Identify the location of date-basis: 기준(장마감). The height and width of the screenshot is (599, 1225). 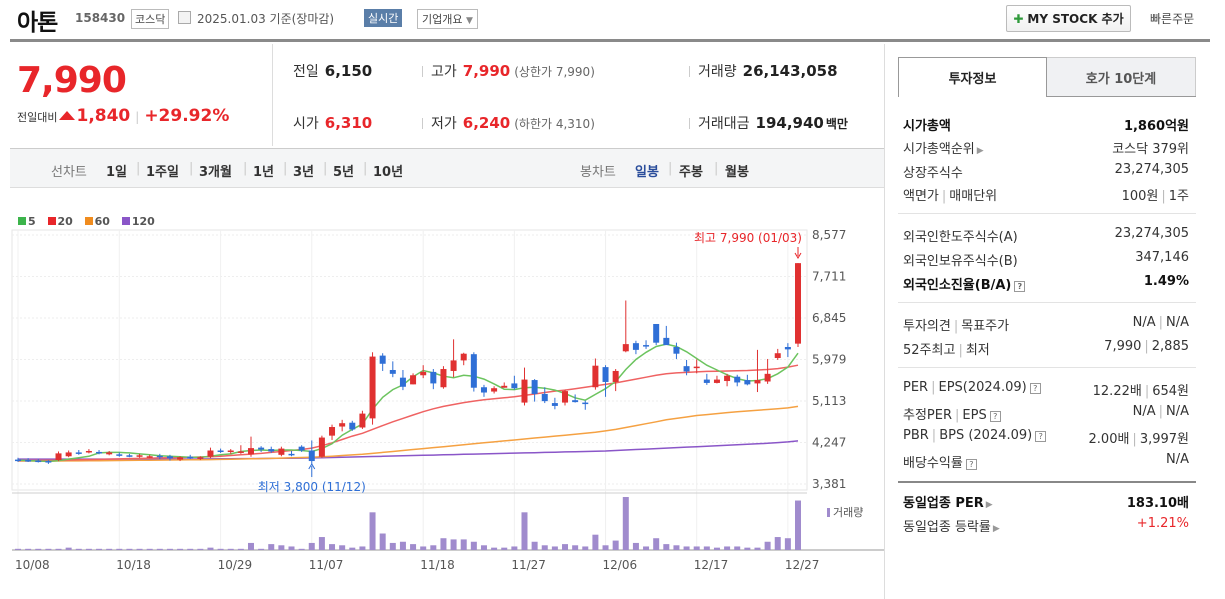
(302, 19).